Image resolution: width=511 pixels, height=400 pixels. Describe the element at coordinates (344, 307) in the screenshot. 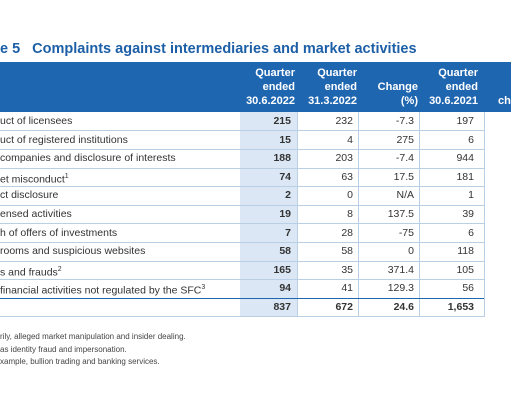

I see `cell-value: 672` at that location.